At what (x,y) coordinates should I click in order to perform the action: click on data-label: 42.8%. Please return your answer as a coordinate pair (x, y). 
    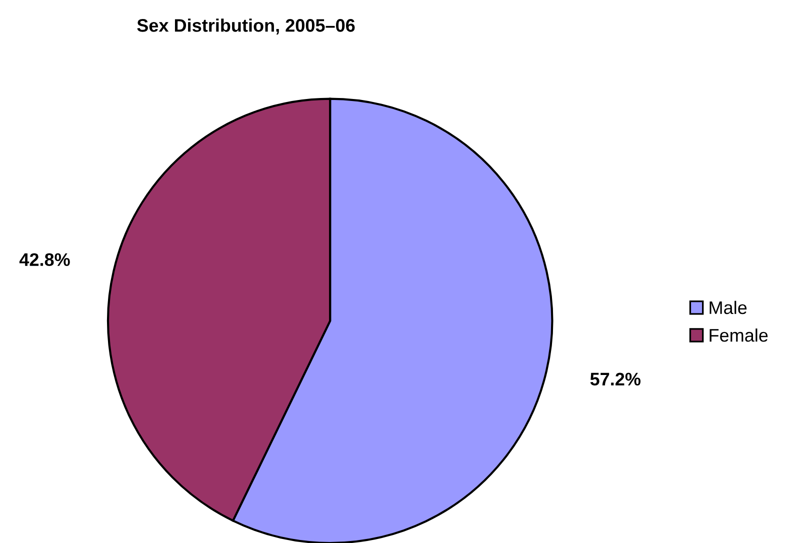
    Looking at the image, I should click on (44, 259).